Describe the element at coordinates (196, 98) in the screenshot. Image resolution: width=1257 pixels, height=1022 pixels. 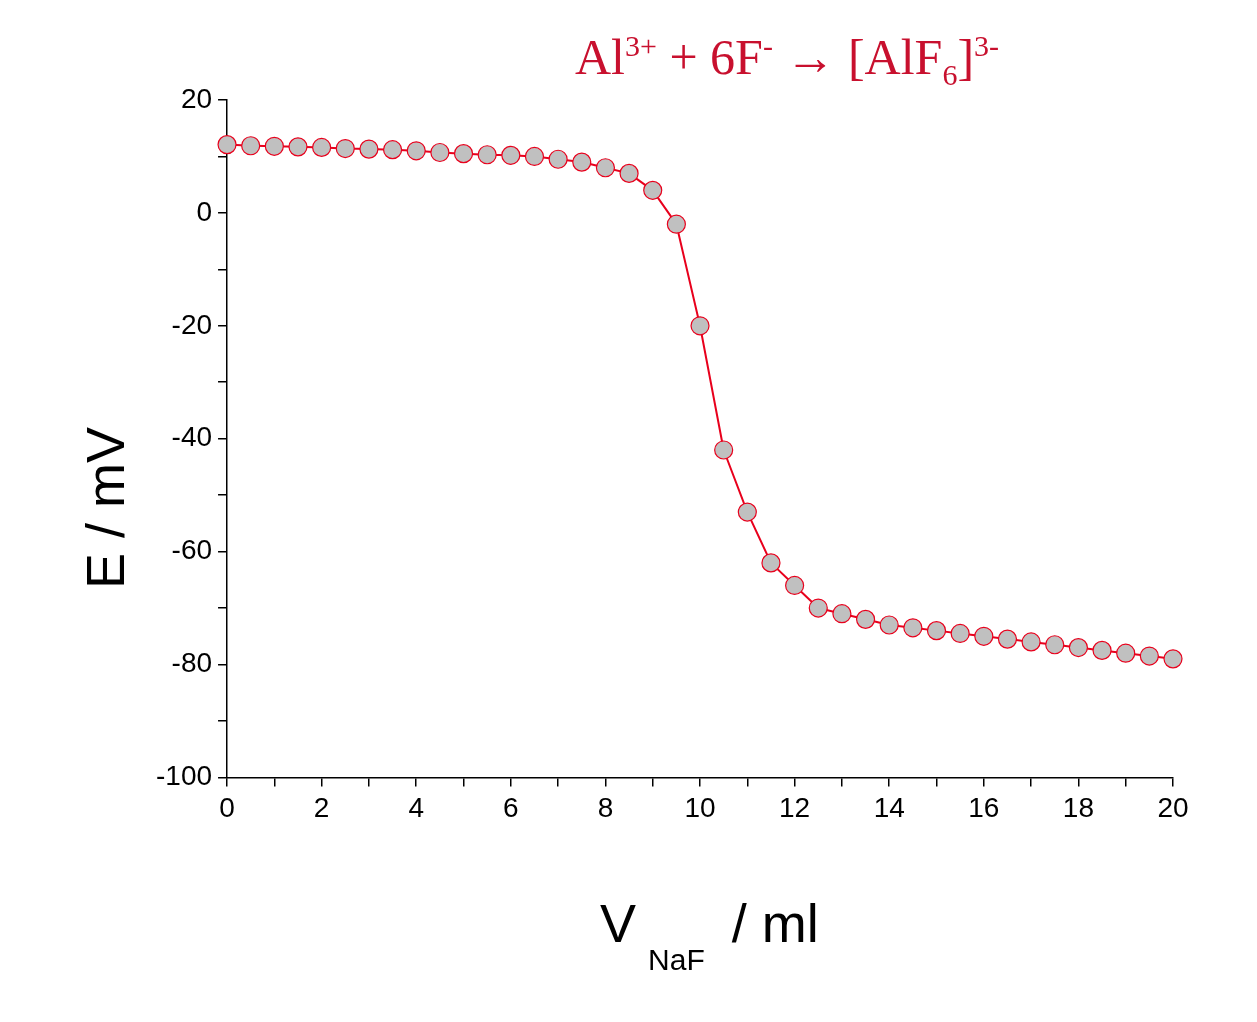
I see `y-tick-label: 20` at that location.